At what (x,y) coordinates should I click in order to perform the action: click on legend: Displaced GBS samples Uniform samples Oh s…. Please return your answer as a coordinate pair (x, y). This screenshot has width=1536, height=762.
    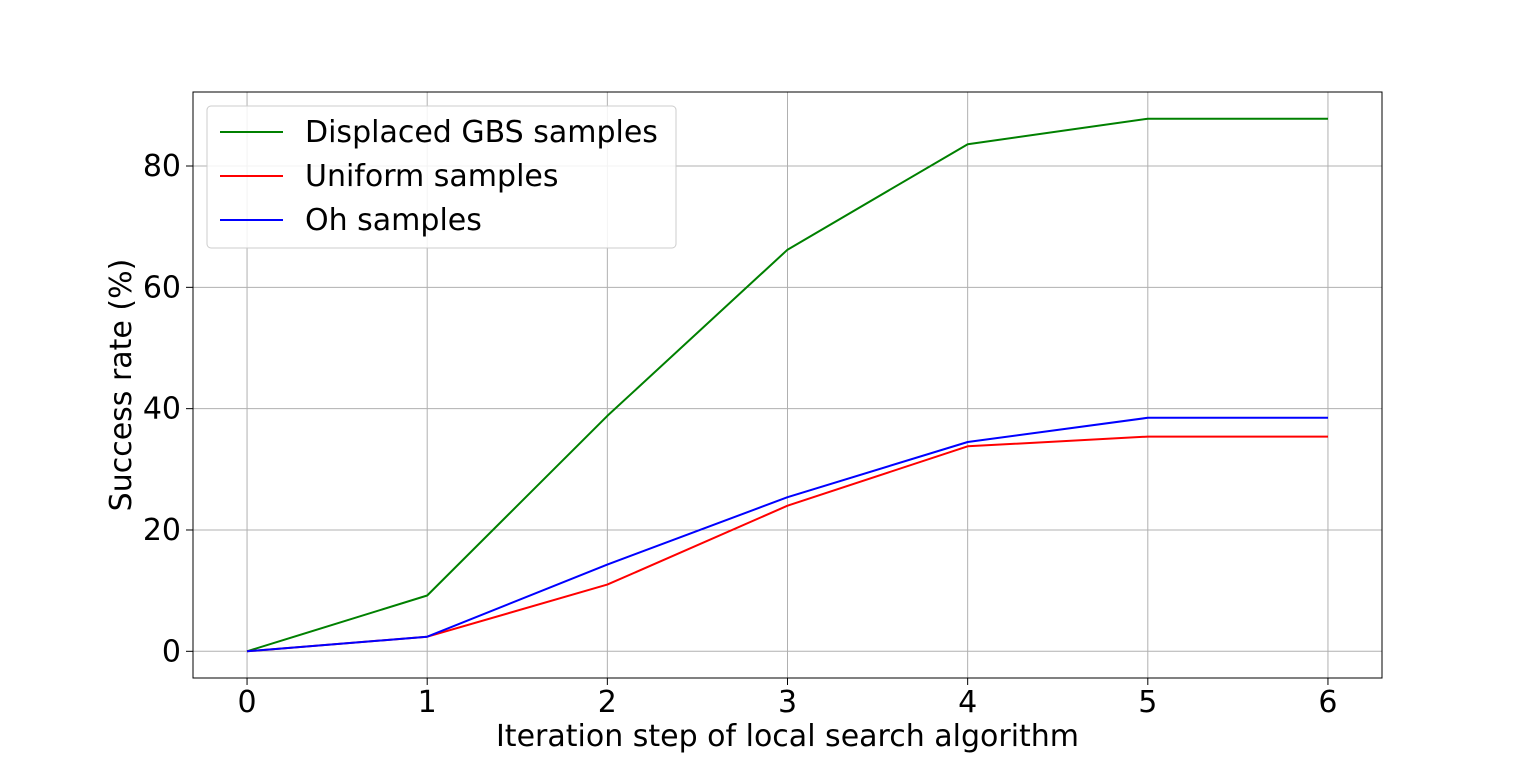
    Looking at the image, I should click on (441, 177).